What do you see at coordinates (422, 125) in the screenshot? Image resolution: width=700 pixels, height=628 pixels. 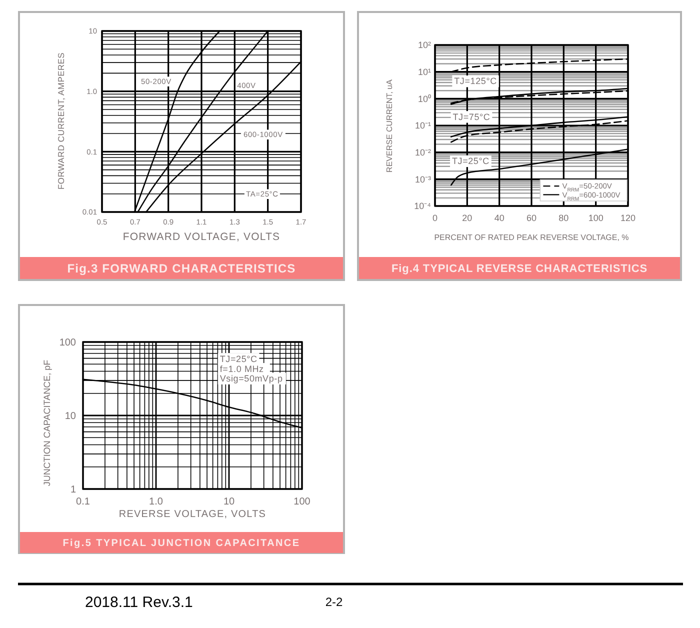 I see `y-tick-label: 10⁻¹` at bounding box center [422, 125].